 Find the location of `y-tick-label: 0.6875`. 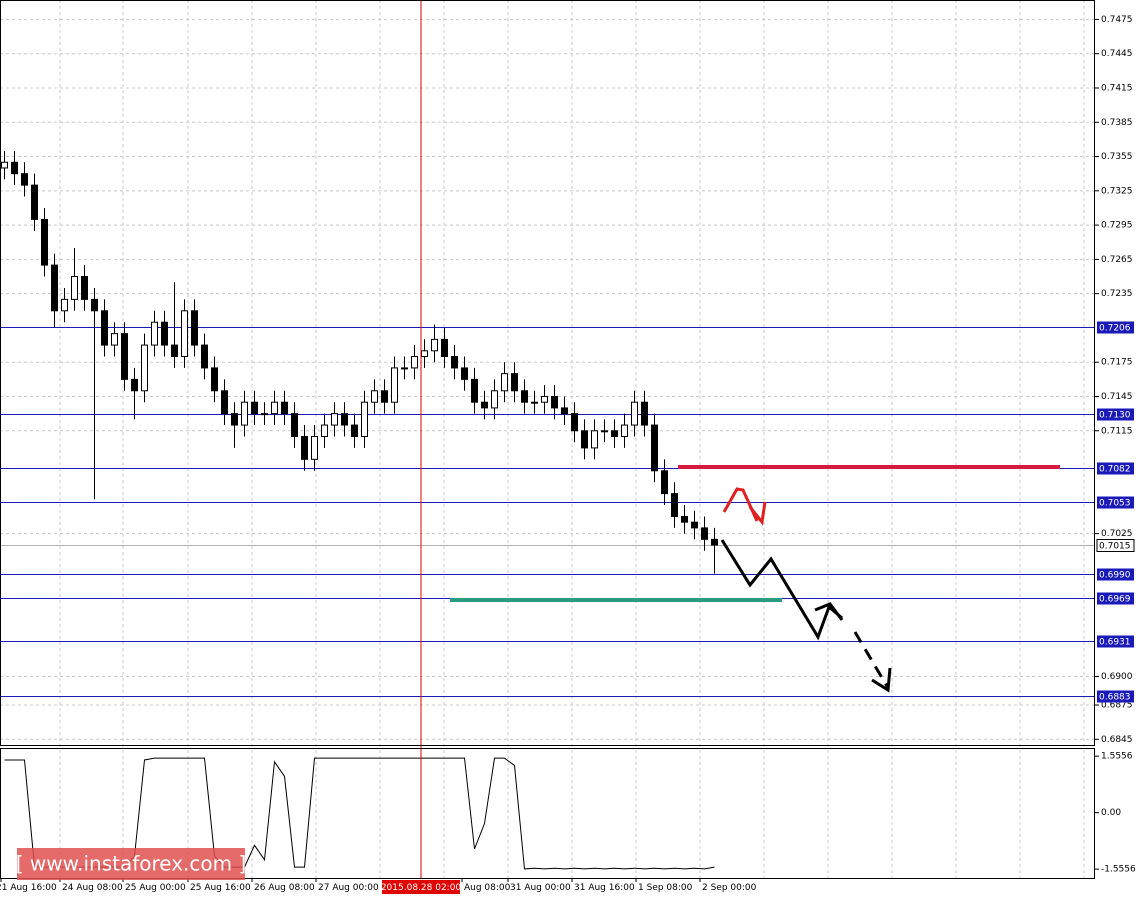

y-tick-label: 0.6875 is located at coordinates (1117, 706).